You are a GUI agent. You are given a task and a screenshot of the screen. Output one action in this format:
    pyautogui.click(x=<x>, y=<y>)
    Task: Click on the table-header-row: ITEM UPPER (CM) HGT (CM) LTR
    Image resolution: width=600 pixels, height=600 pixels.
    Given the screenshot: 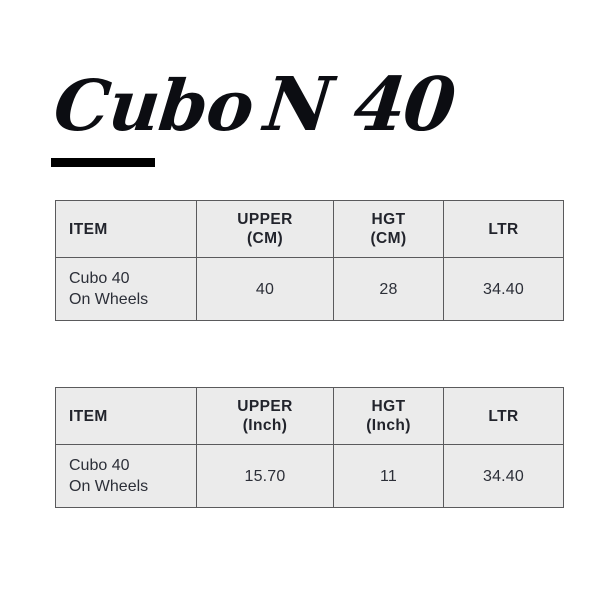 What is the action you would take?
    pyautogui.click(x=309, y=229)
    